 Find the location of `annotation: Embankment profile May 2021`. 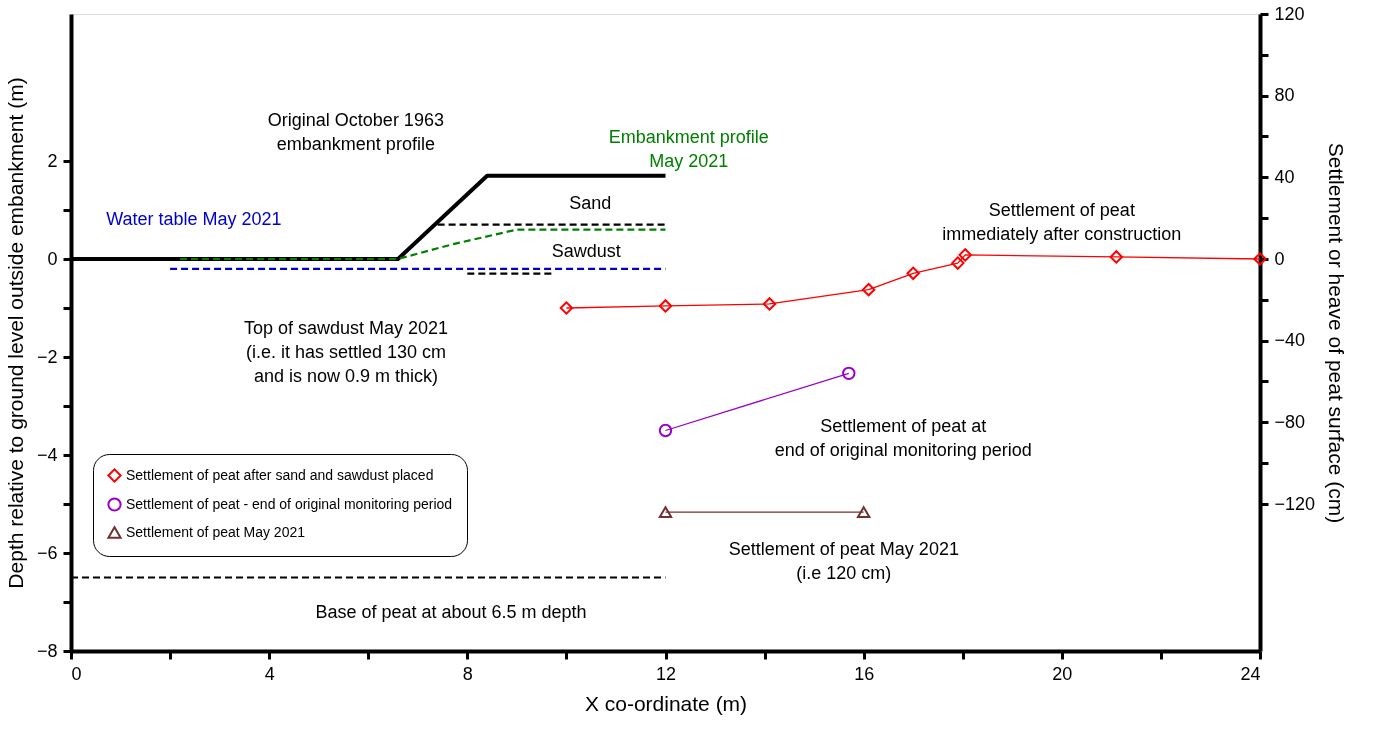

annotation: Embankment profile May 2021 is located at coordinates (688, 148).